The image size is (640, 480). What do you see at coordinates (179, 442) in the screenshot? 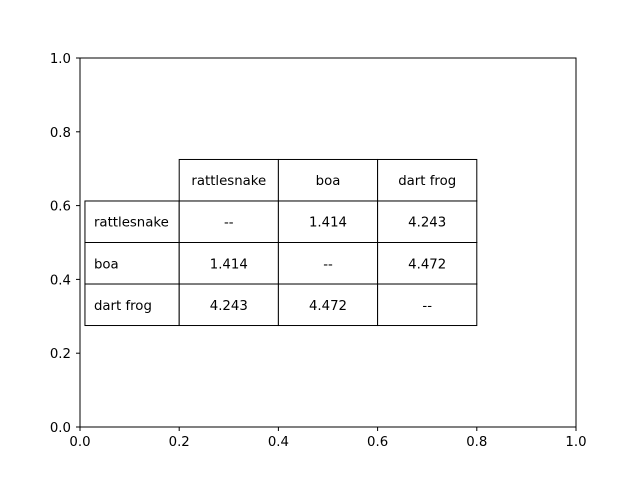
I see `x-tick-label: 0.2` at bounding box center [179, 442].